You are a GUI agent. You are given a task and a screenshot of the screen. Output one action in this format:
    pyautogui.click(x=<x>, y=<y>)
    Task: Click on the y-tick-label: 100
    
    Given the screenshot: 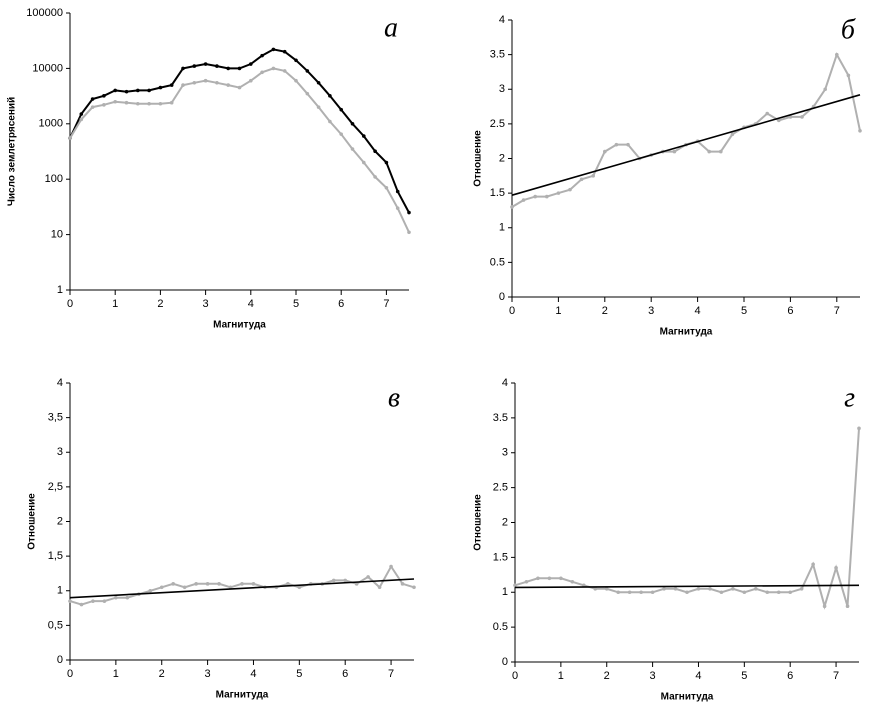 What is the action you would take?
    pyautogui.click(x=54, y=179)
    